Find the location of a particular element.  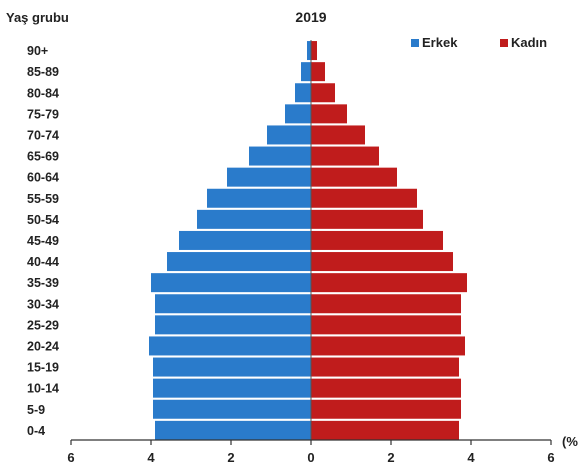

bar-erkek-90+ is located at coordinates (309, 51).